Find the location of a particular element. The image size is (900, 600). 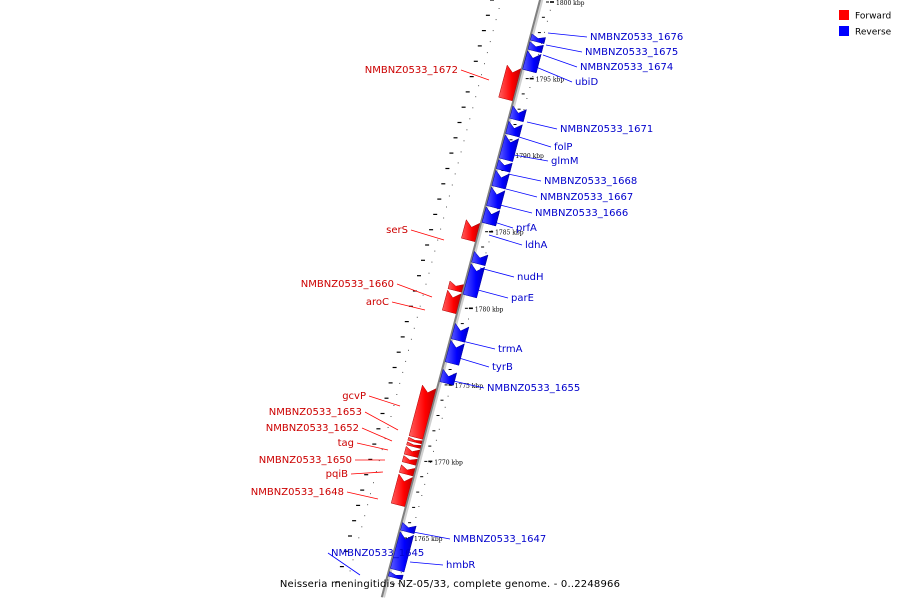

gene-arrow-aroc is located at coordinates (451, 302).